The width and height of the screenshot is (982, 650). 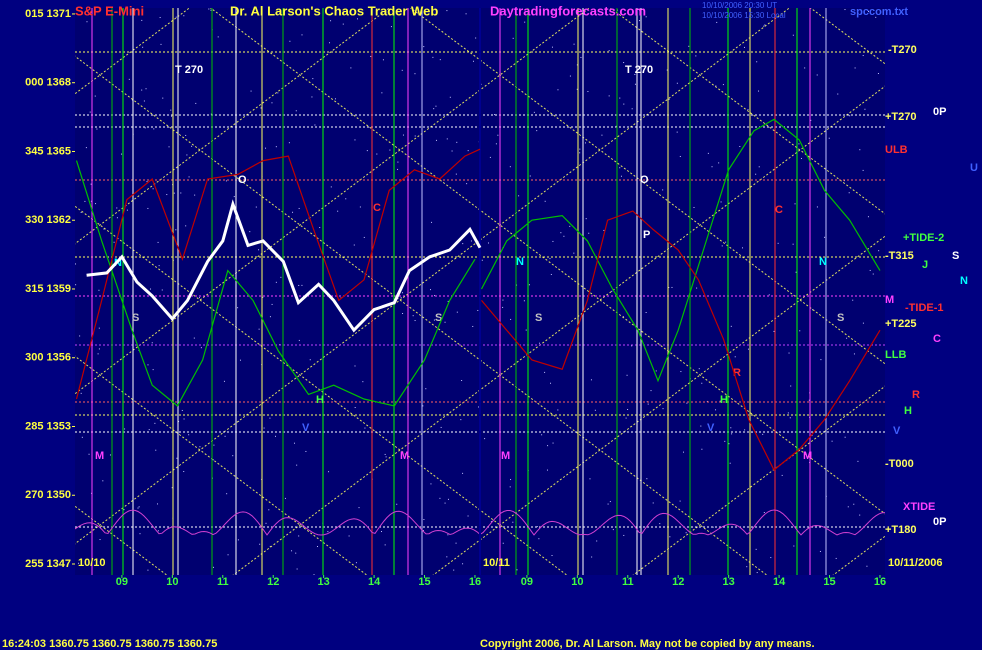 I want to click on title-left: S&P E-Mini, so click(x=109, y=10).